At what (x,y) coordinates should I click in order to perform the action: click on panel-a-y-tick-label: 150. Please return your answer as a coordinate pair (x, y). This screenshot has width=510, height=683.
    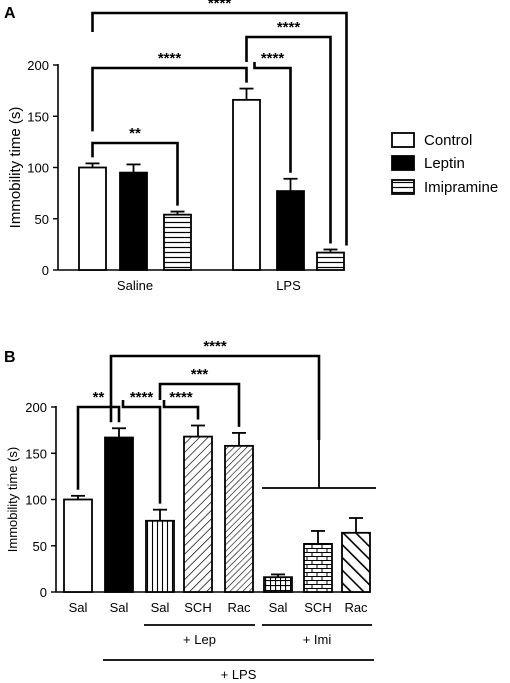
    Looking at the image, I should click on (38, 116).